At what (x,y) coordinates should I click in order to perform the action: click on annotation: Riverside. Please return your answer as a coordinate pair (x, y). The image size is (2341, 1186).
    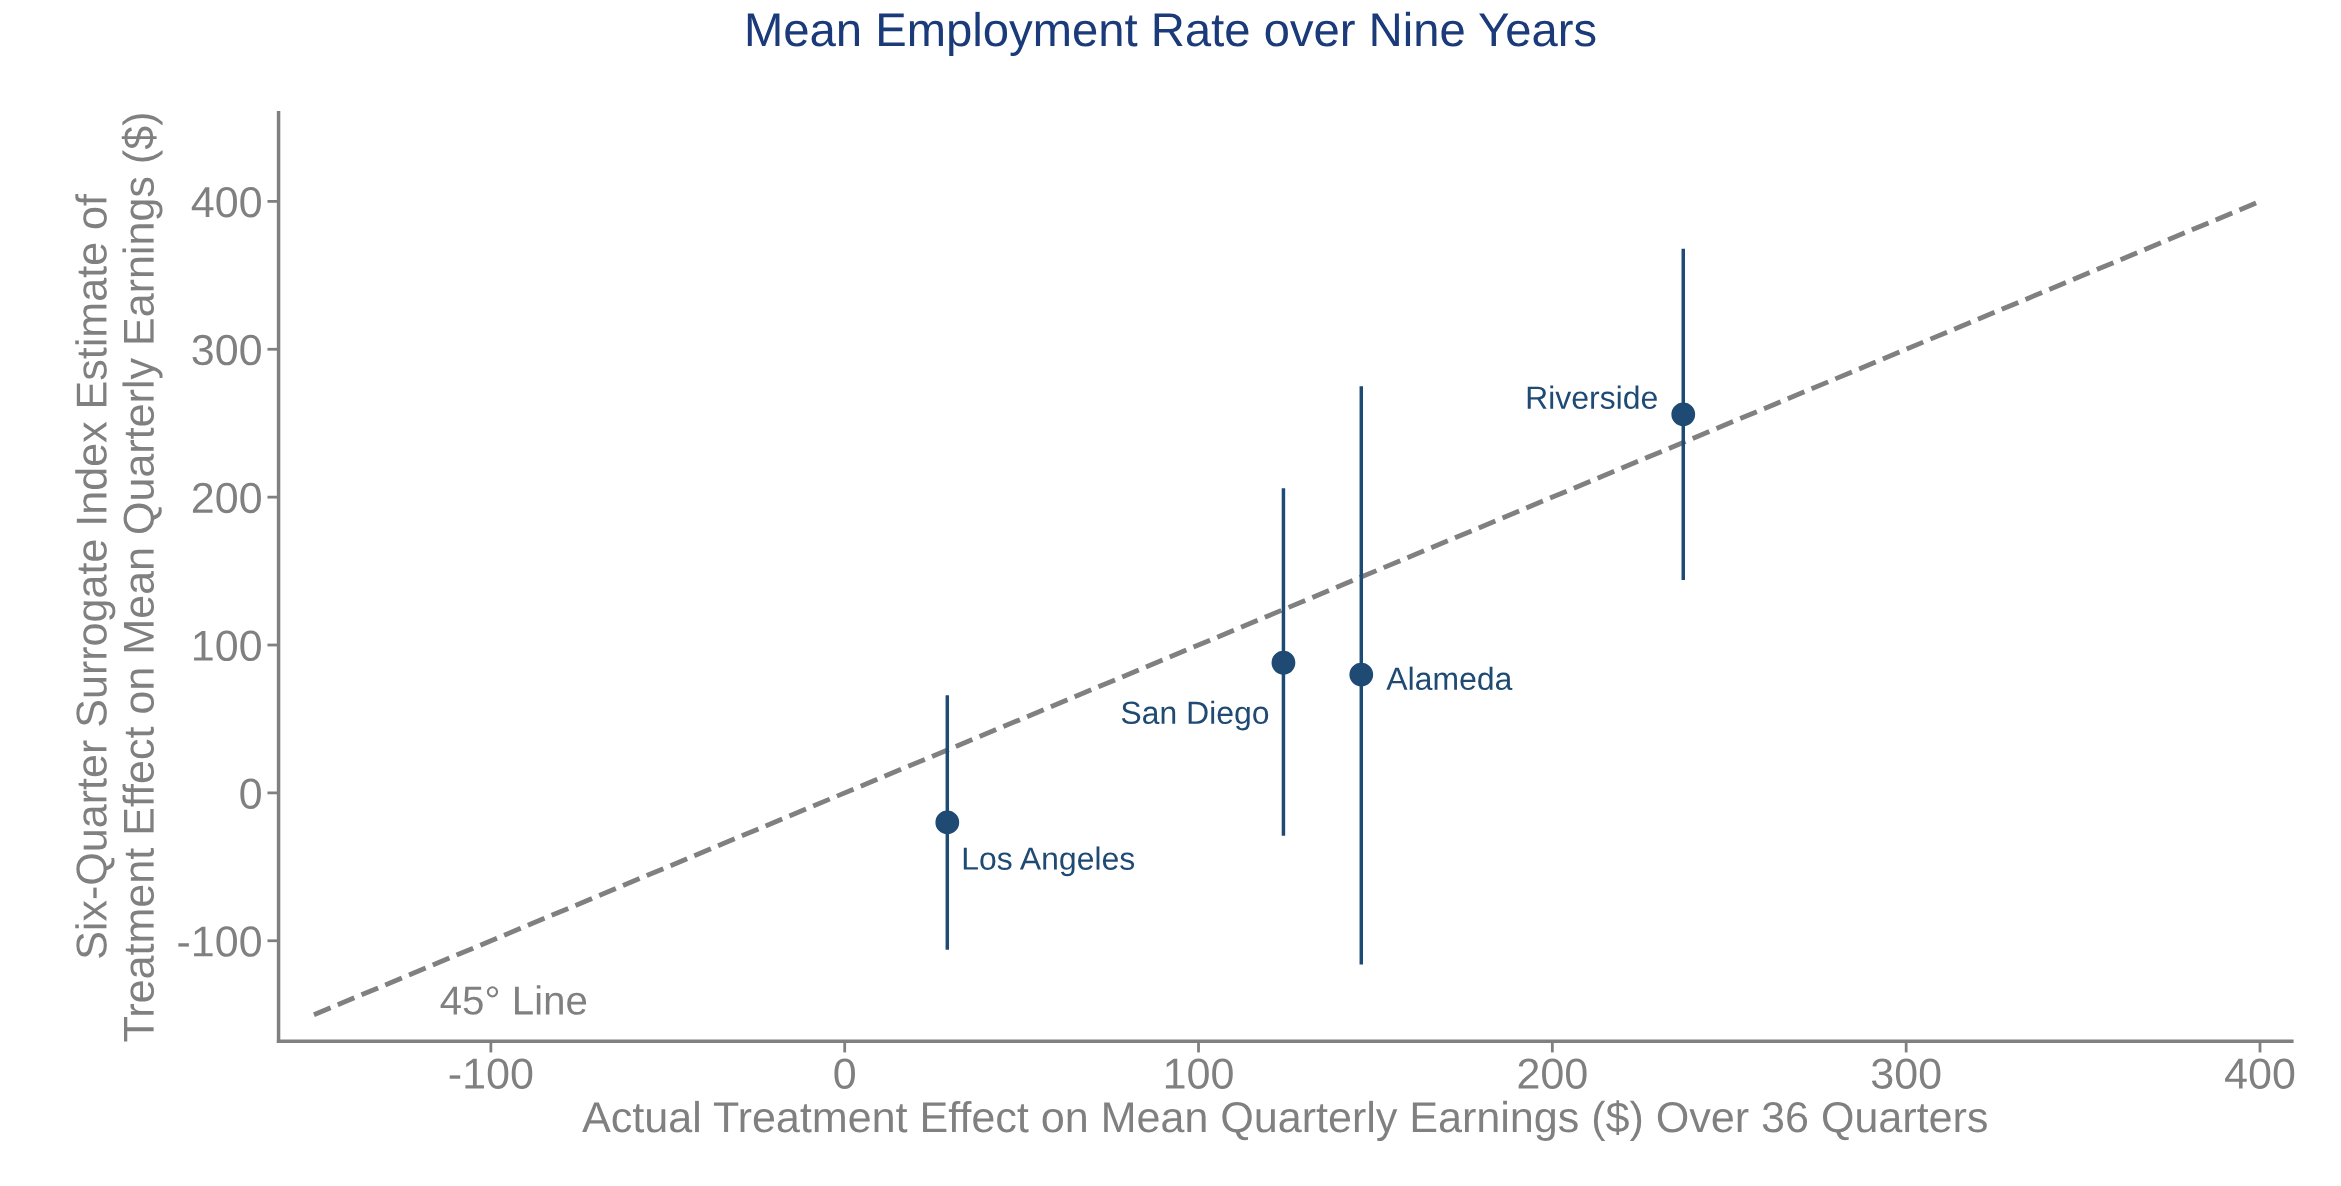
    Looking at the image, I should click on (1592, 397).